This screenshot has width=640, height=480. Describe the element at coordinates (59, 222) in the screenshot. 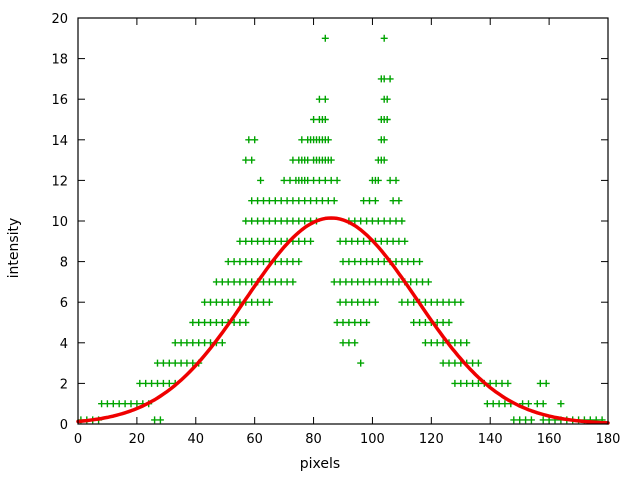

I see `y-tick-label: 10` at that location.